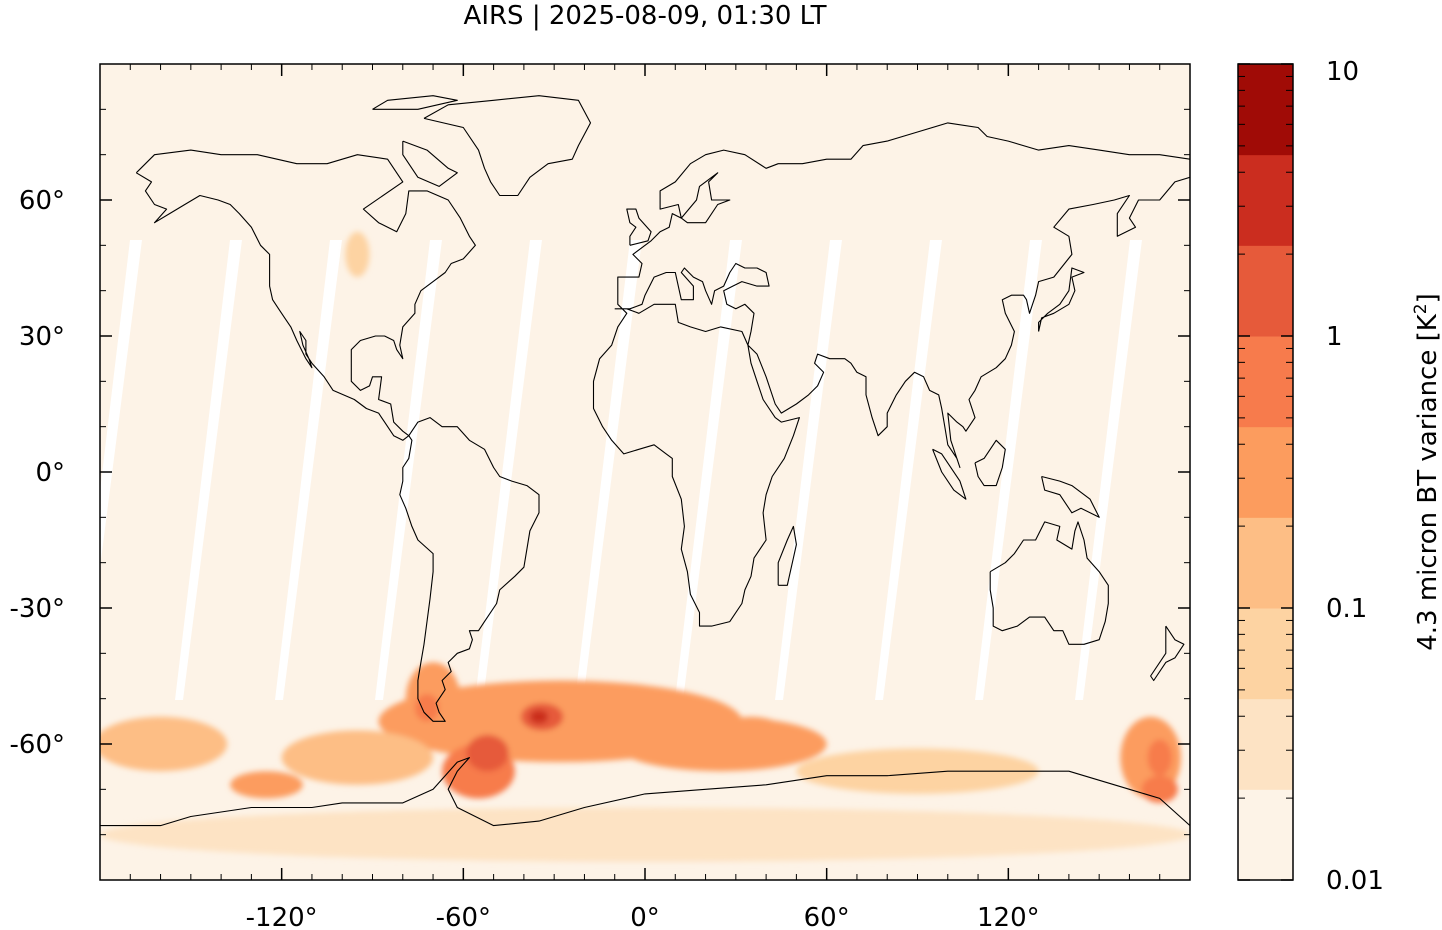 This screenshot has height=930, width=1442. Describe the element at coordinates (645, 16) in the screenshot. I see `chart-title: AIRS | 2025-08-09, 01:30 LT` at that location.